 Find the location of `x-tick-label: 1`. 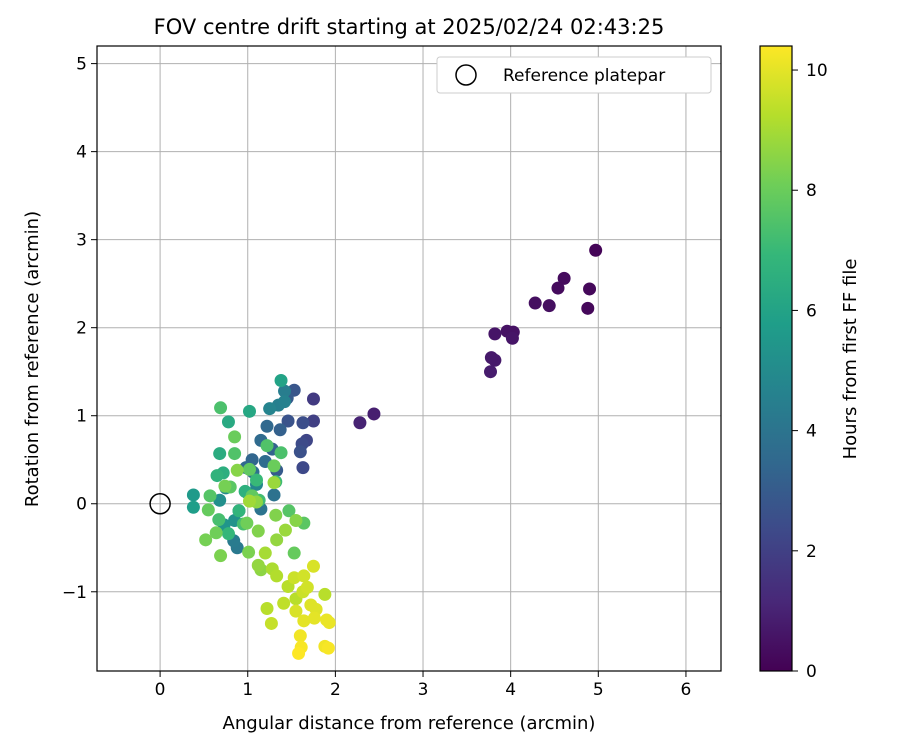

x-tick-label: 1 is located at coordinates (247, 690).